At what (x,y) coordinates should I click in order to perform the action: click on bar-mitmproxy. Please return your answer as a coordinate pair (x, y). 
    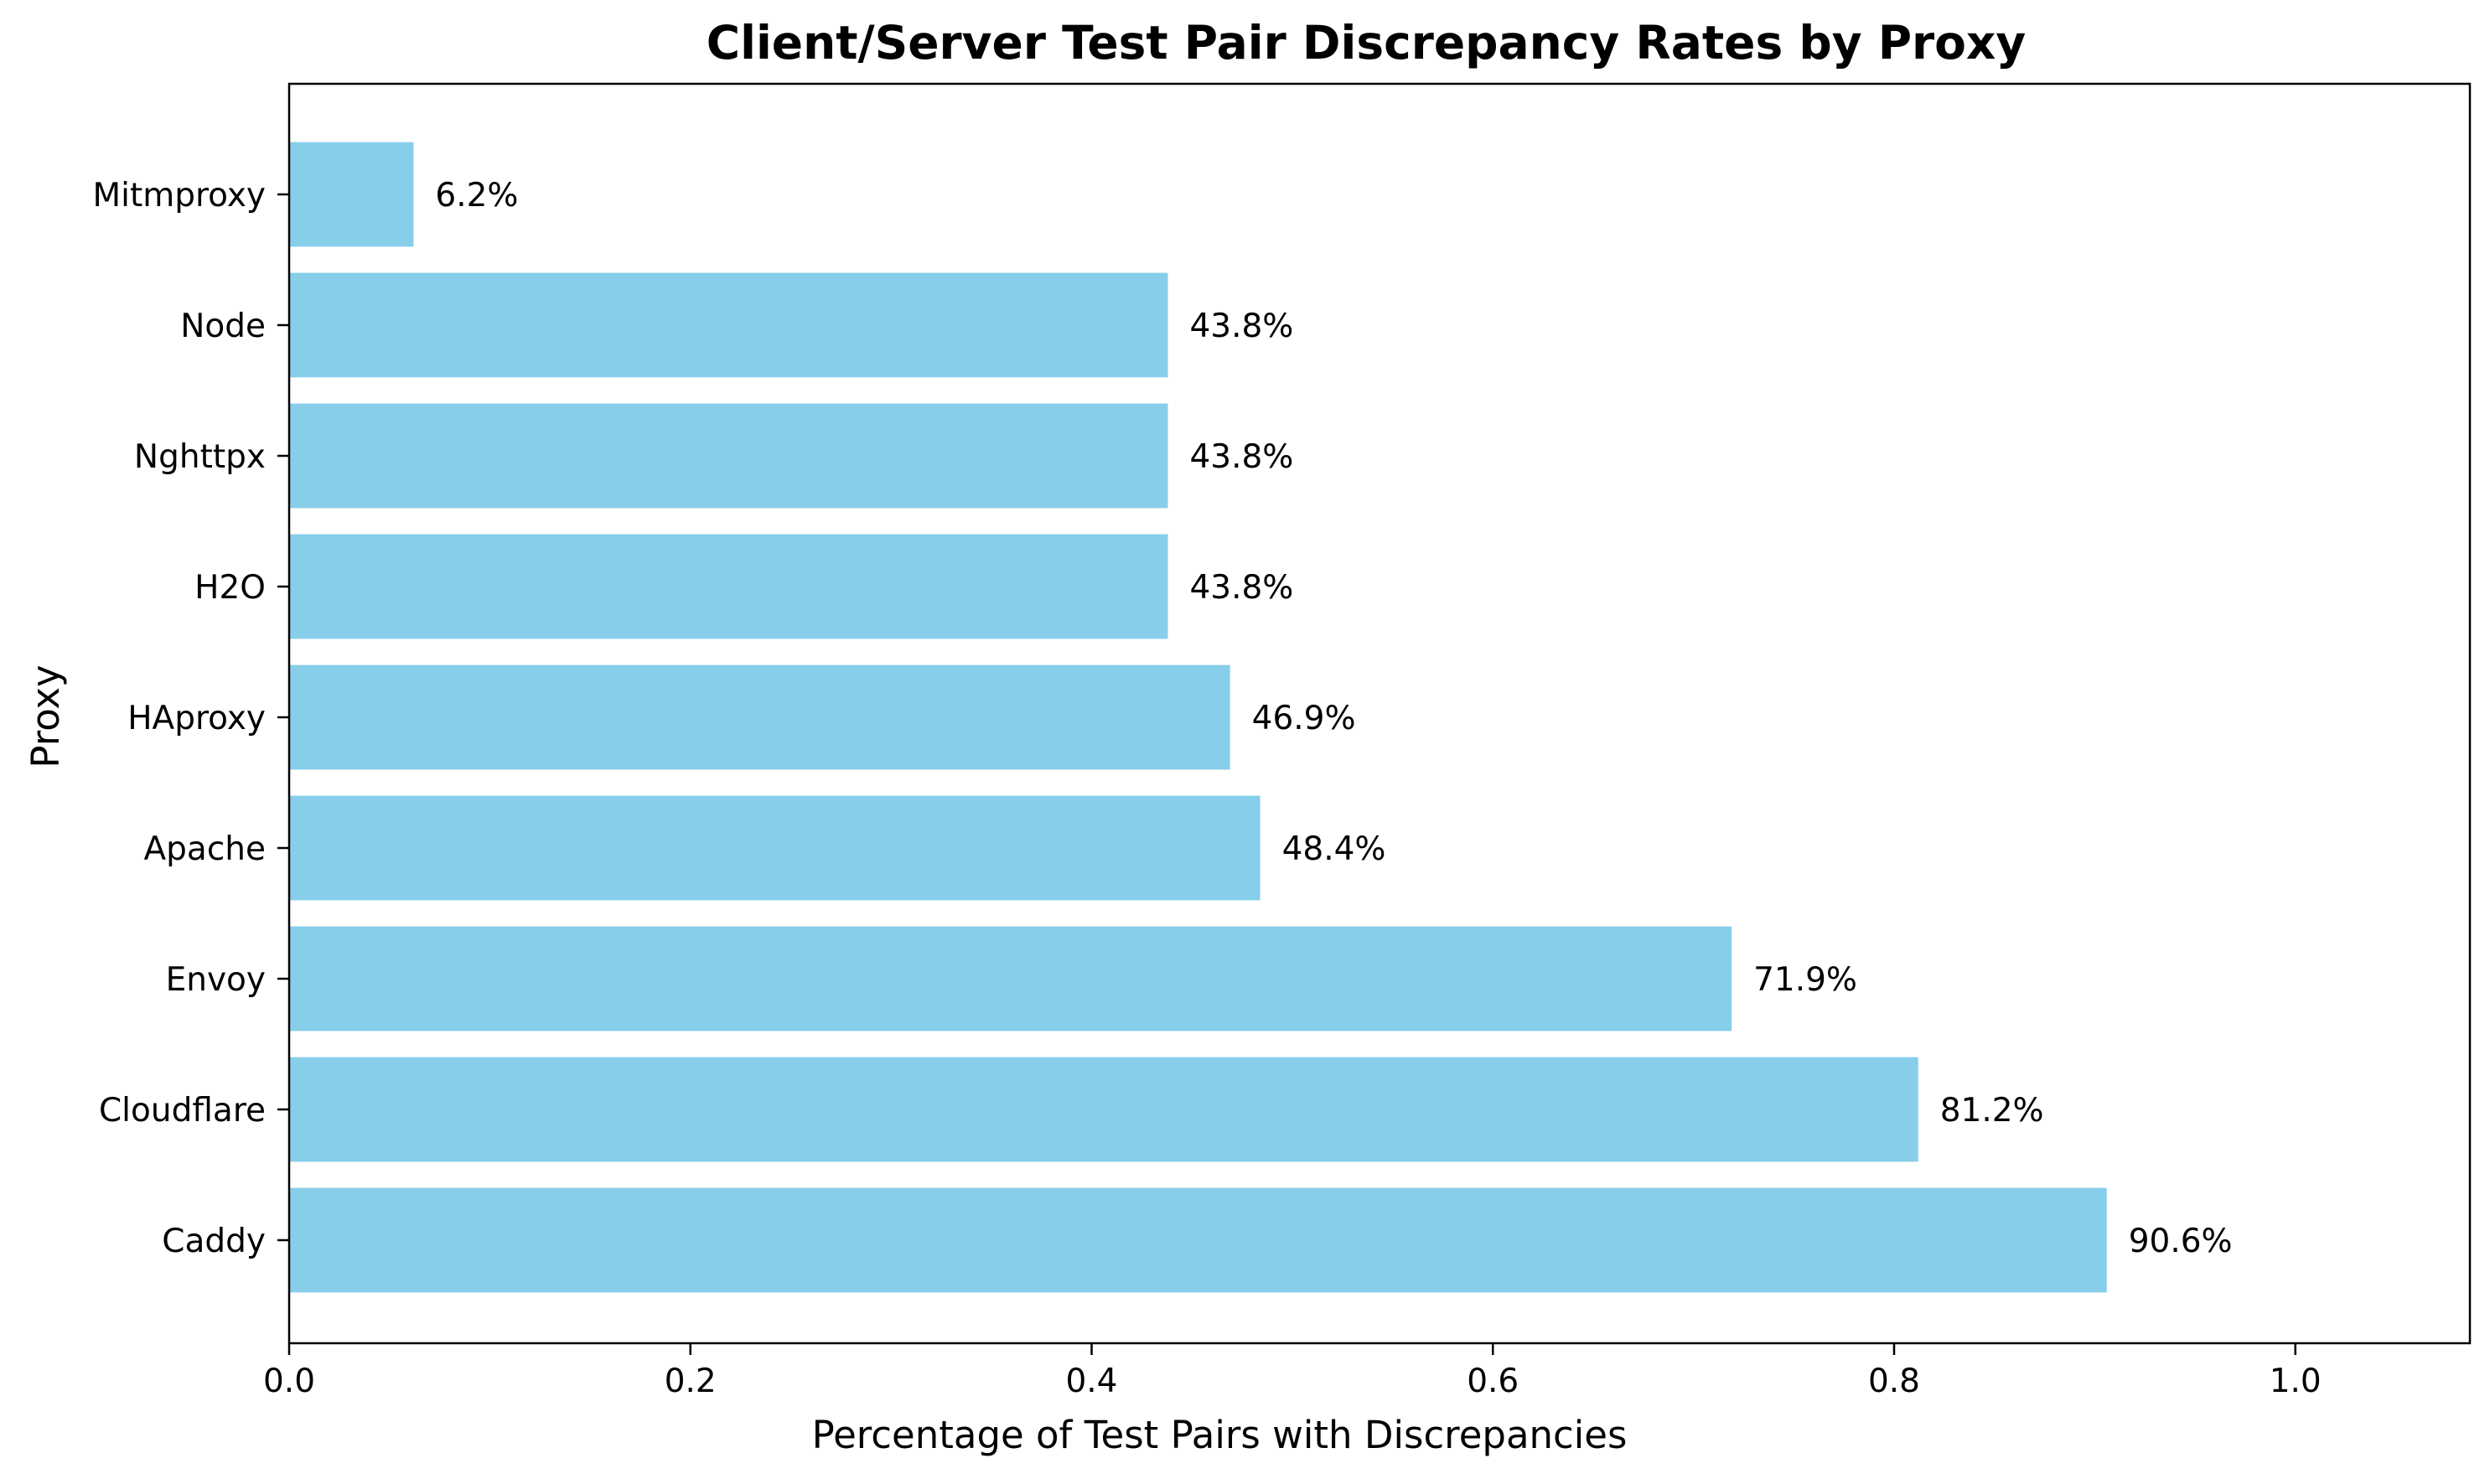
    Looking at the image, I should click on (351, 194).